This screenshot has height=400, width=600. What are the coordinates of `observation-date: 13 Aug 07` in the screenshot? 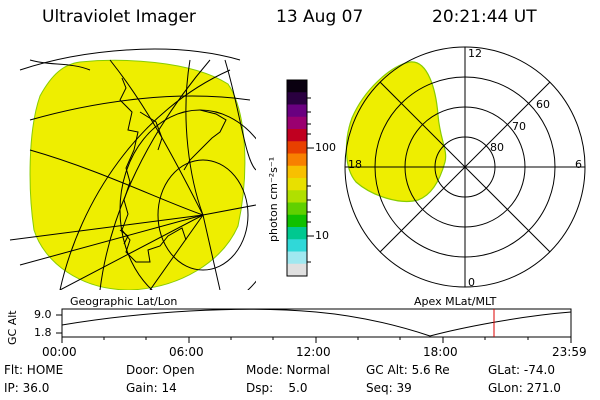 It's located at (320, 17).